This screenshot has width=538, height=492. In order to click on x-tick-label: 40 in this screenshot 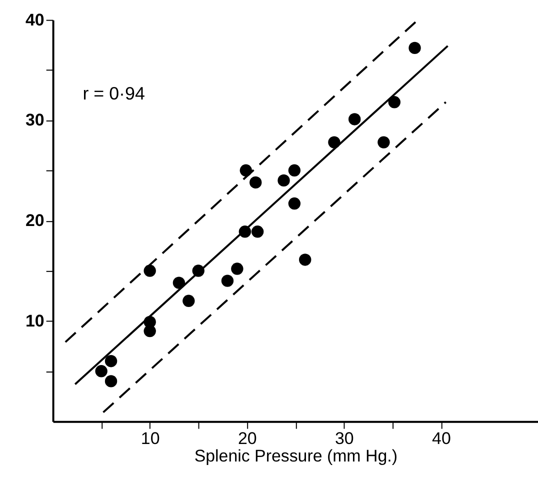, I will do `click(441, 438)`.